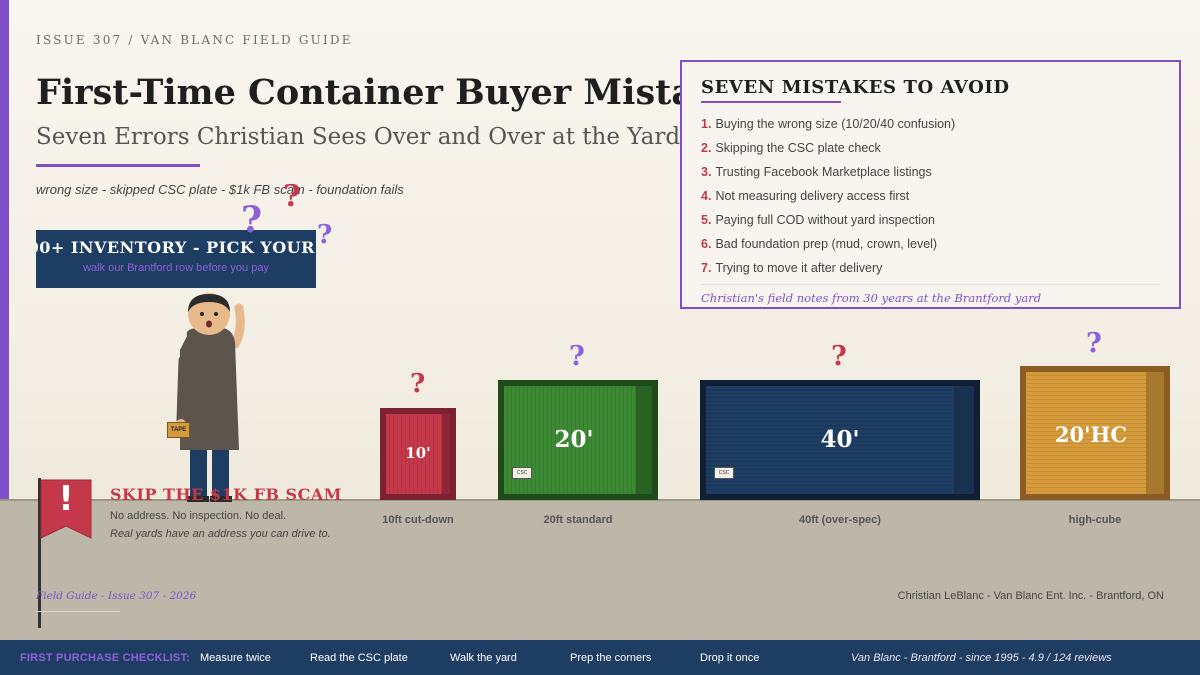 The image size is (1200, 675). What do you see at coordinates (66, 499) in the screenshot?
I see `exclamation-icon: !` at bounding box center [66, 499].